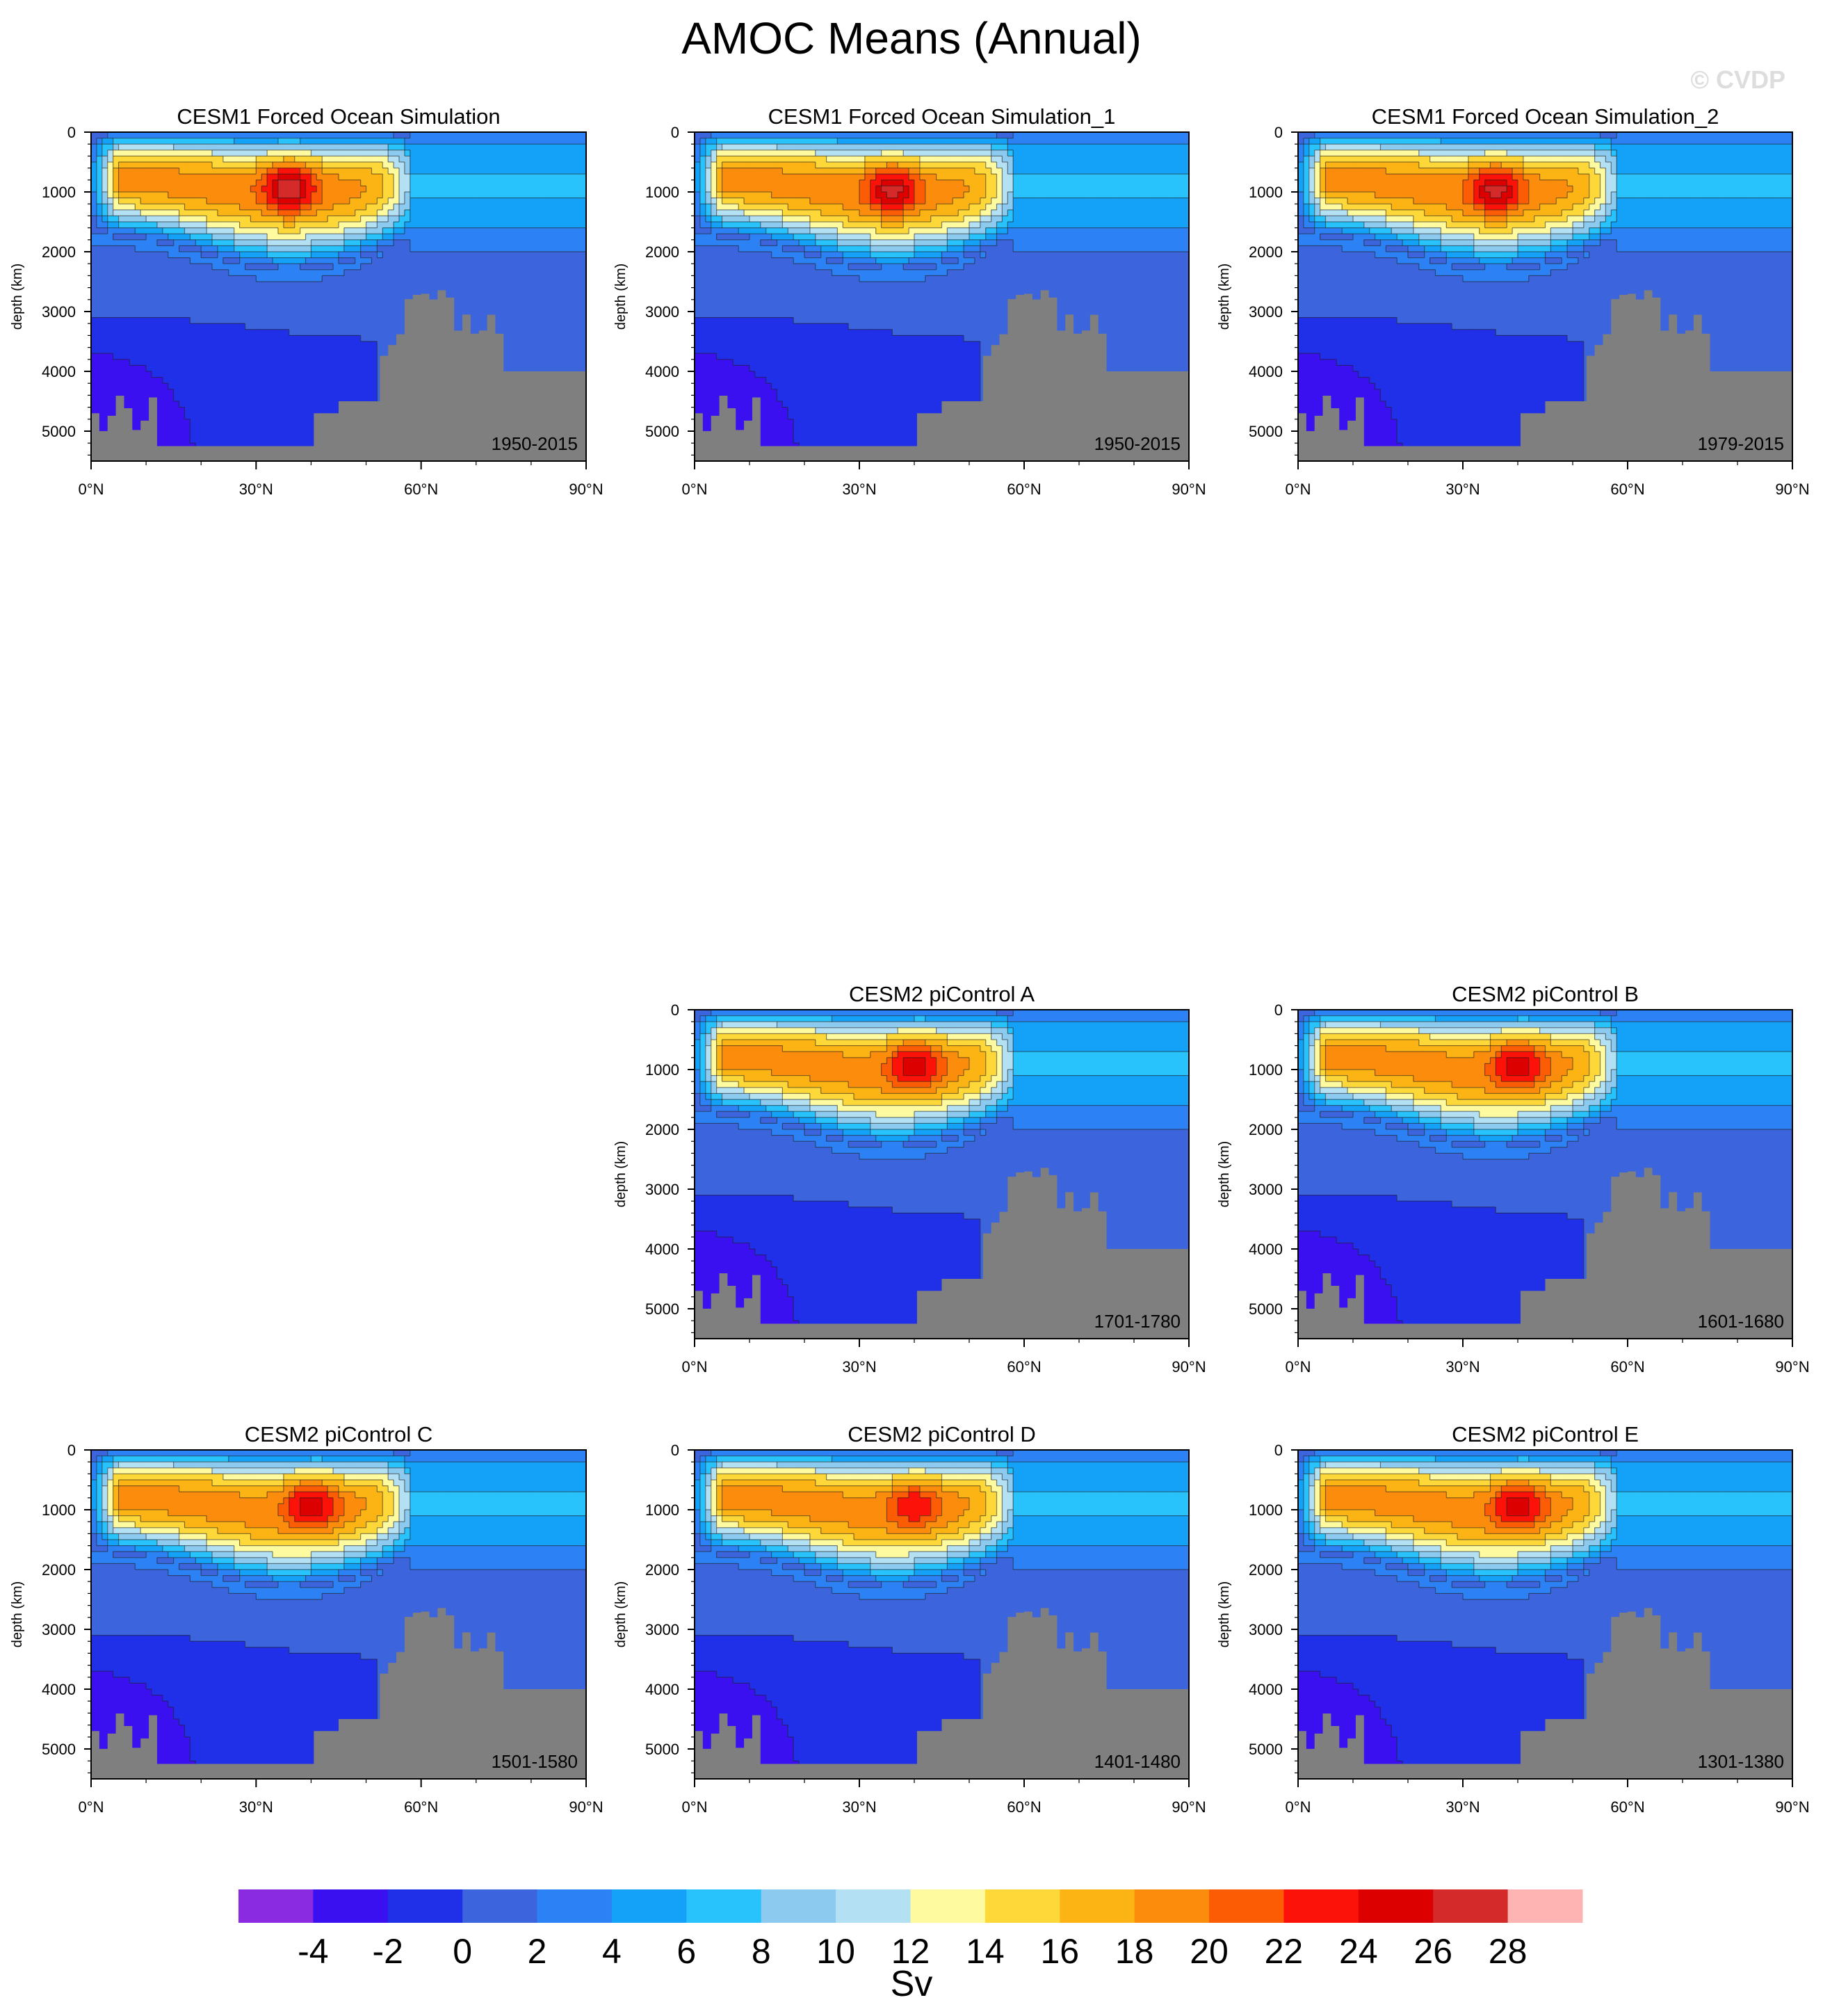 Image resolution: width=1823 pixels, height=2016 pixels. I want to click on colorbar-label: 20, so click(1210, 1952).